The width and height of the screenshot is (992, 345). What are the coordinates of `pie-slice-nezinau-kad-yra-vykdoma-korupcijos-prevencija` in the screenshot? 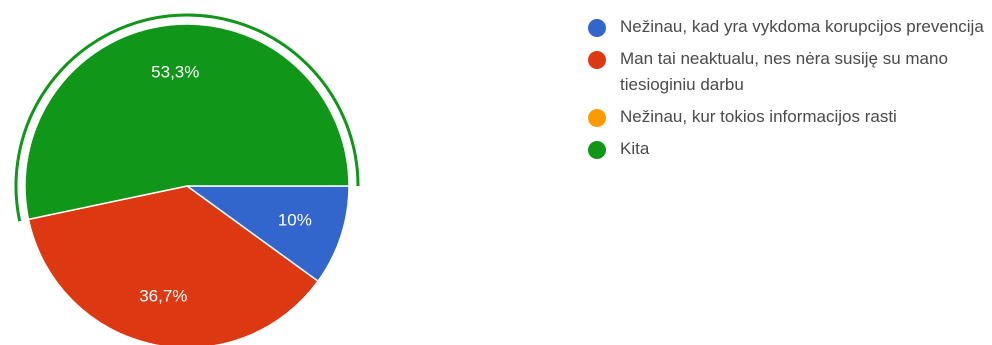 It's located at (267, 234).